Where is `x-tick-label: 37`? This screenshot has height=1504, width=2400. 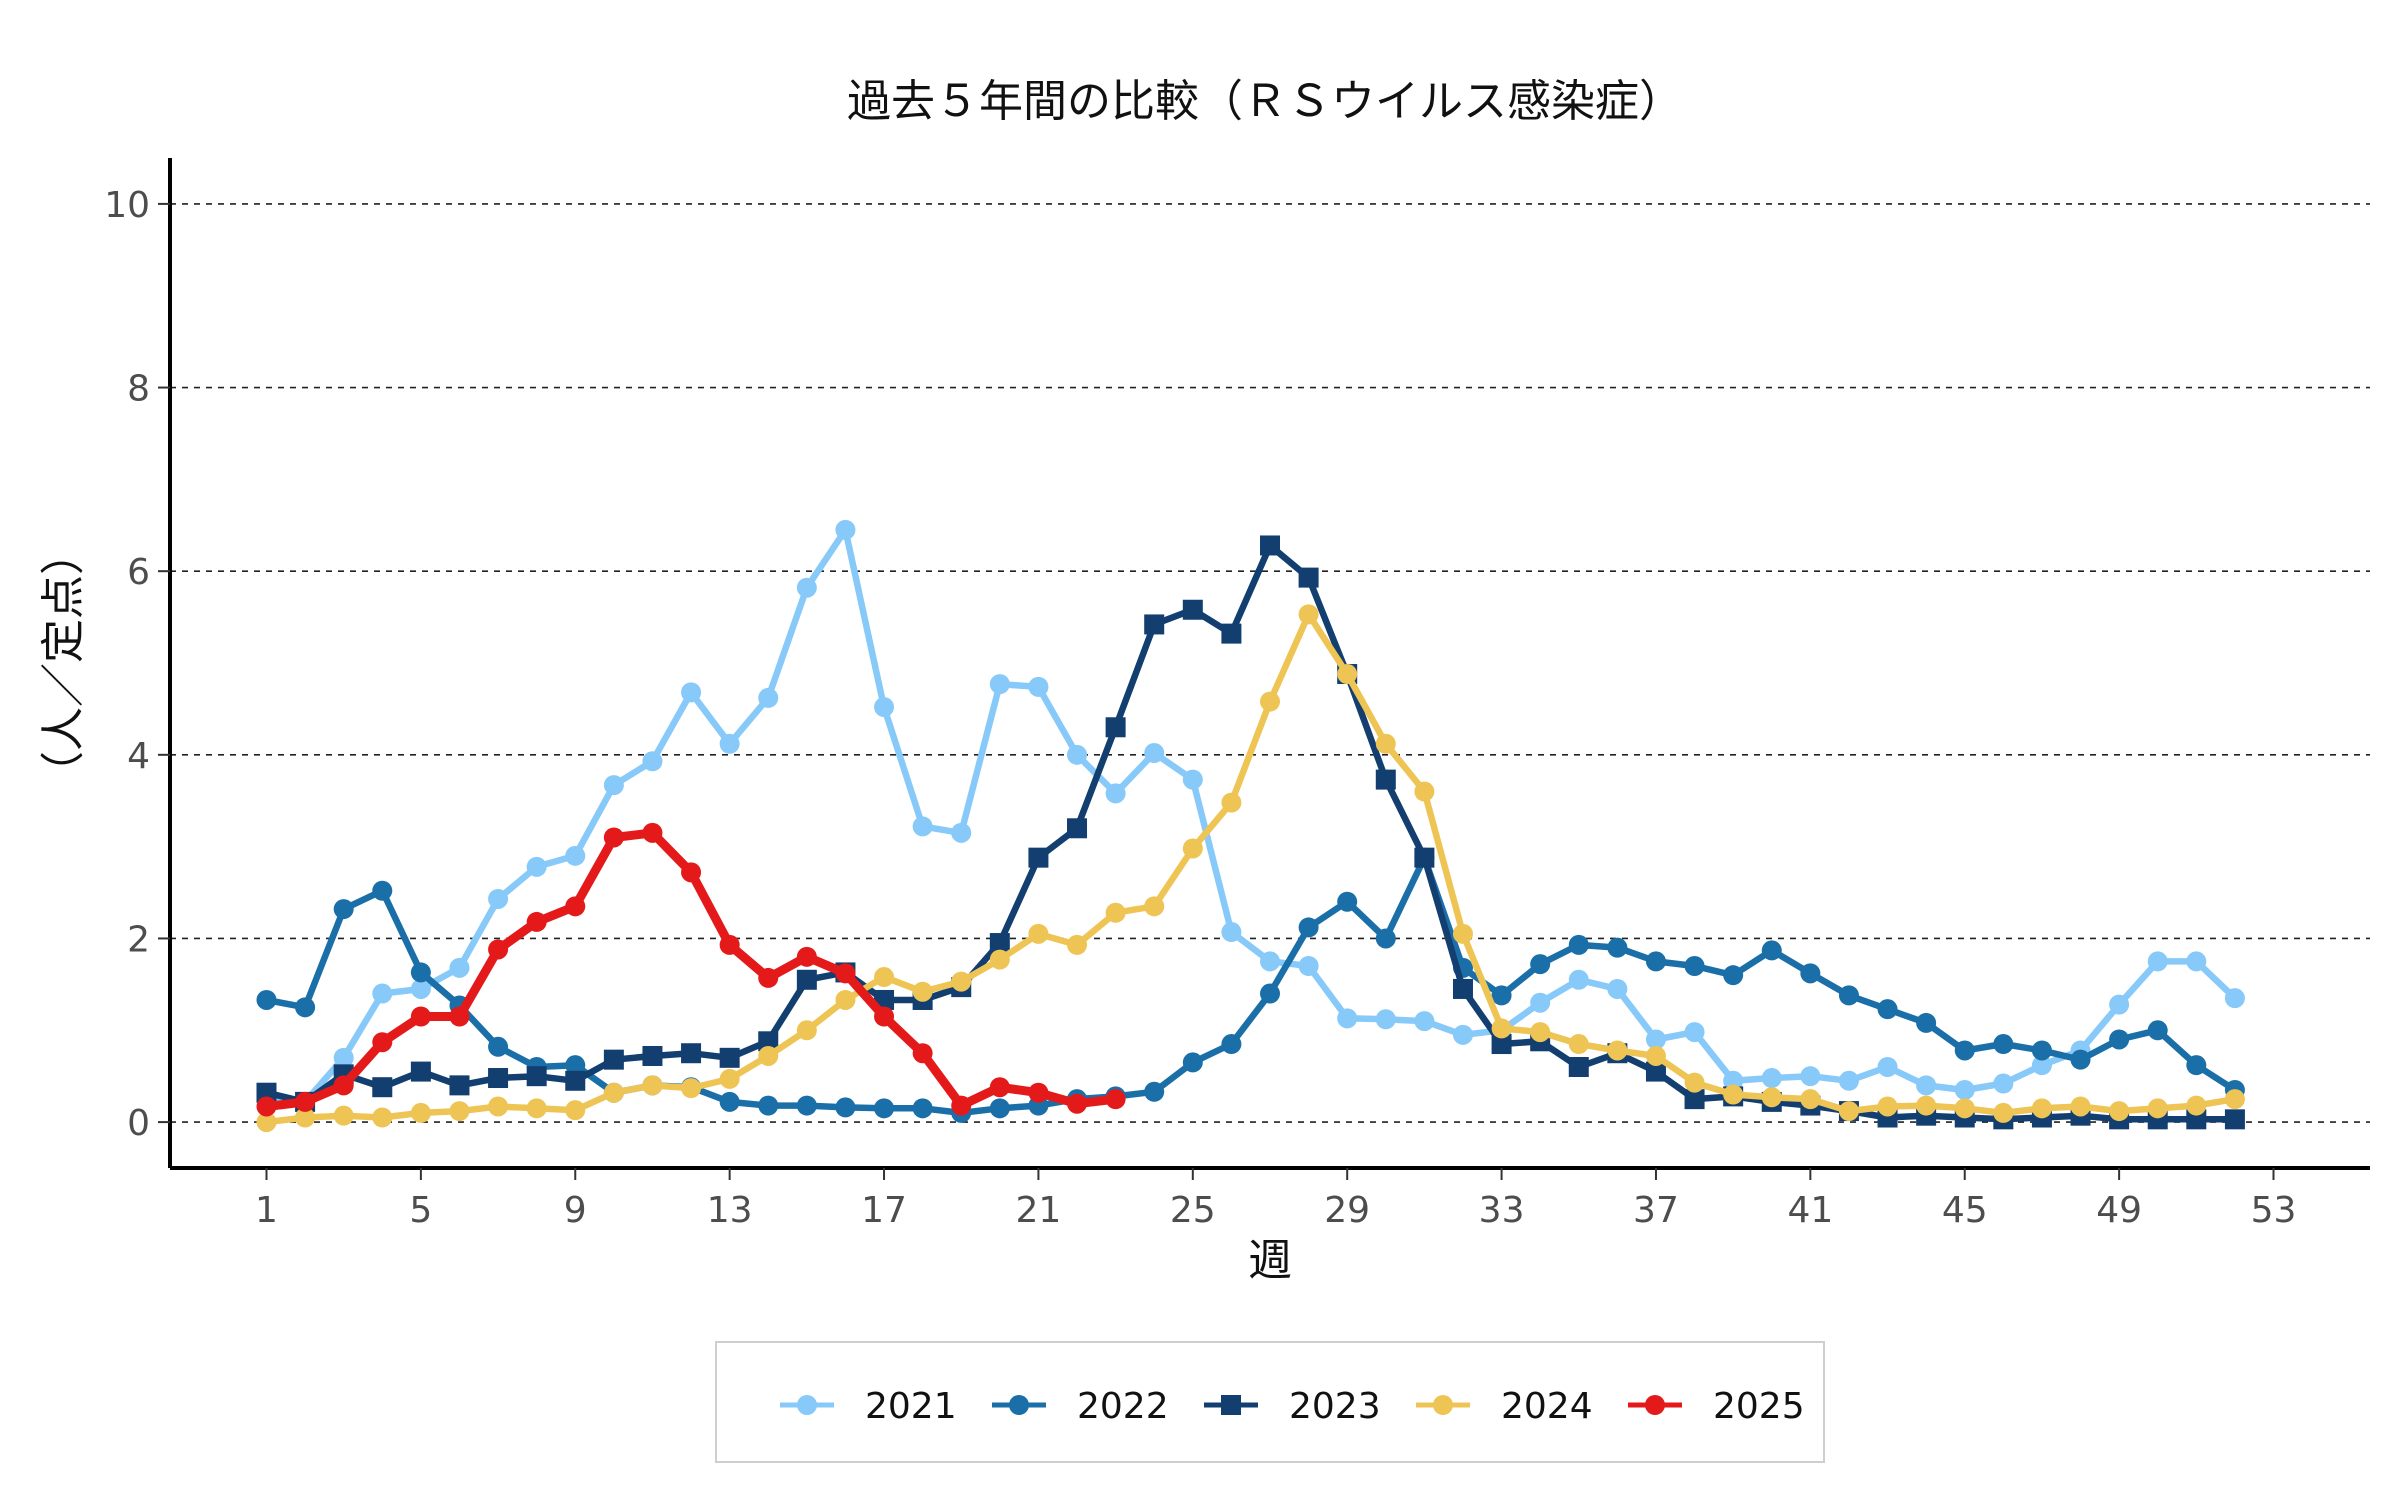 x-tick-label: 37 is located at coordinates (1656, 1210).